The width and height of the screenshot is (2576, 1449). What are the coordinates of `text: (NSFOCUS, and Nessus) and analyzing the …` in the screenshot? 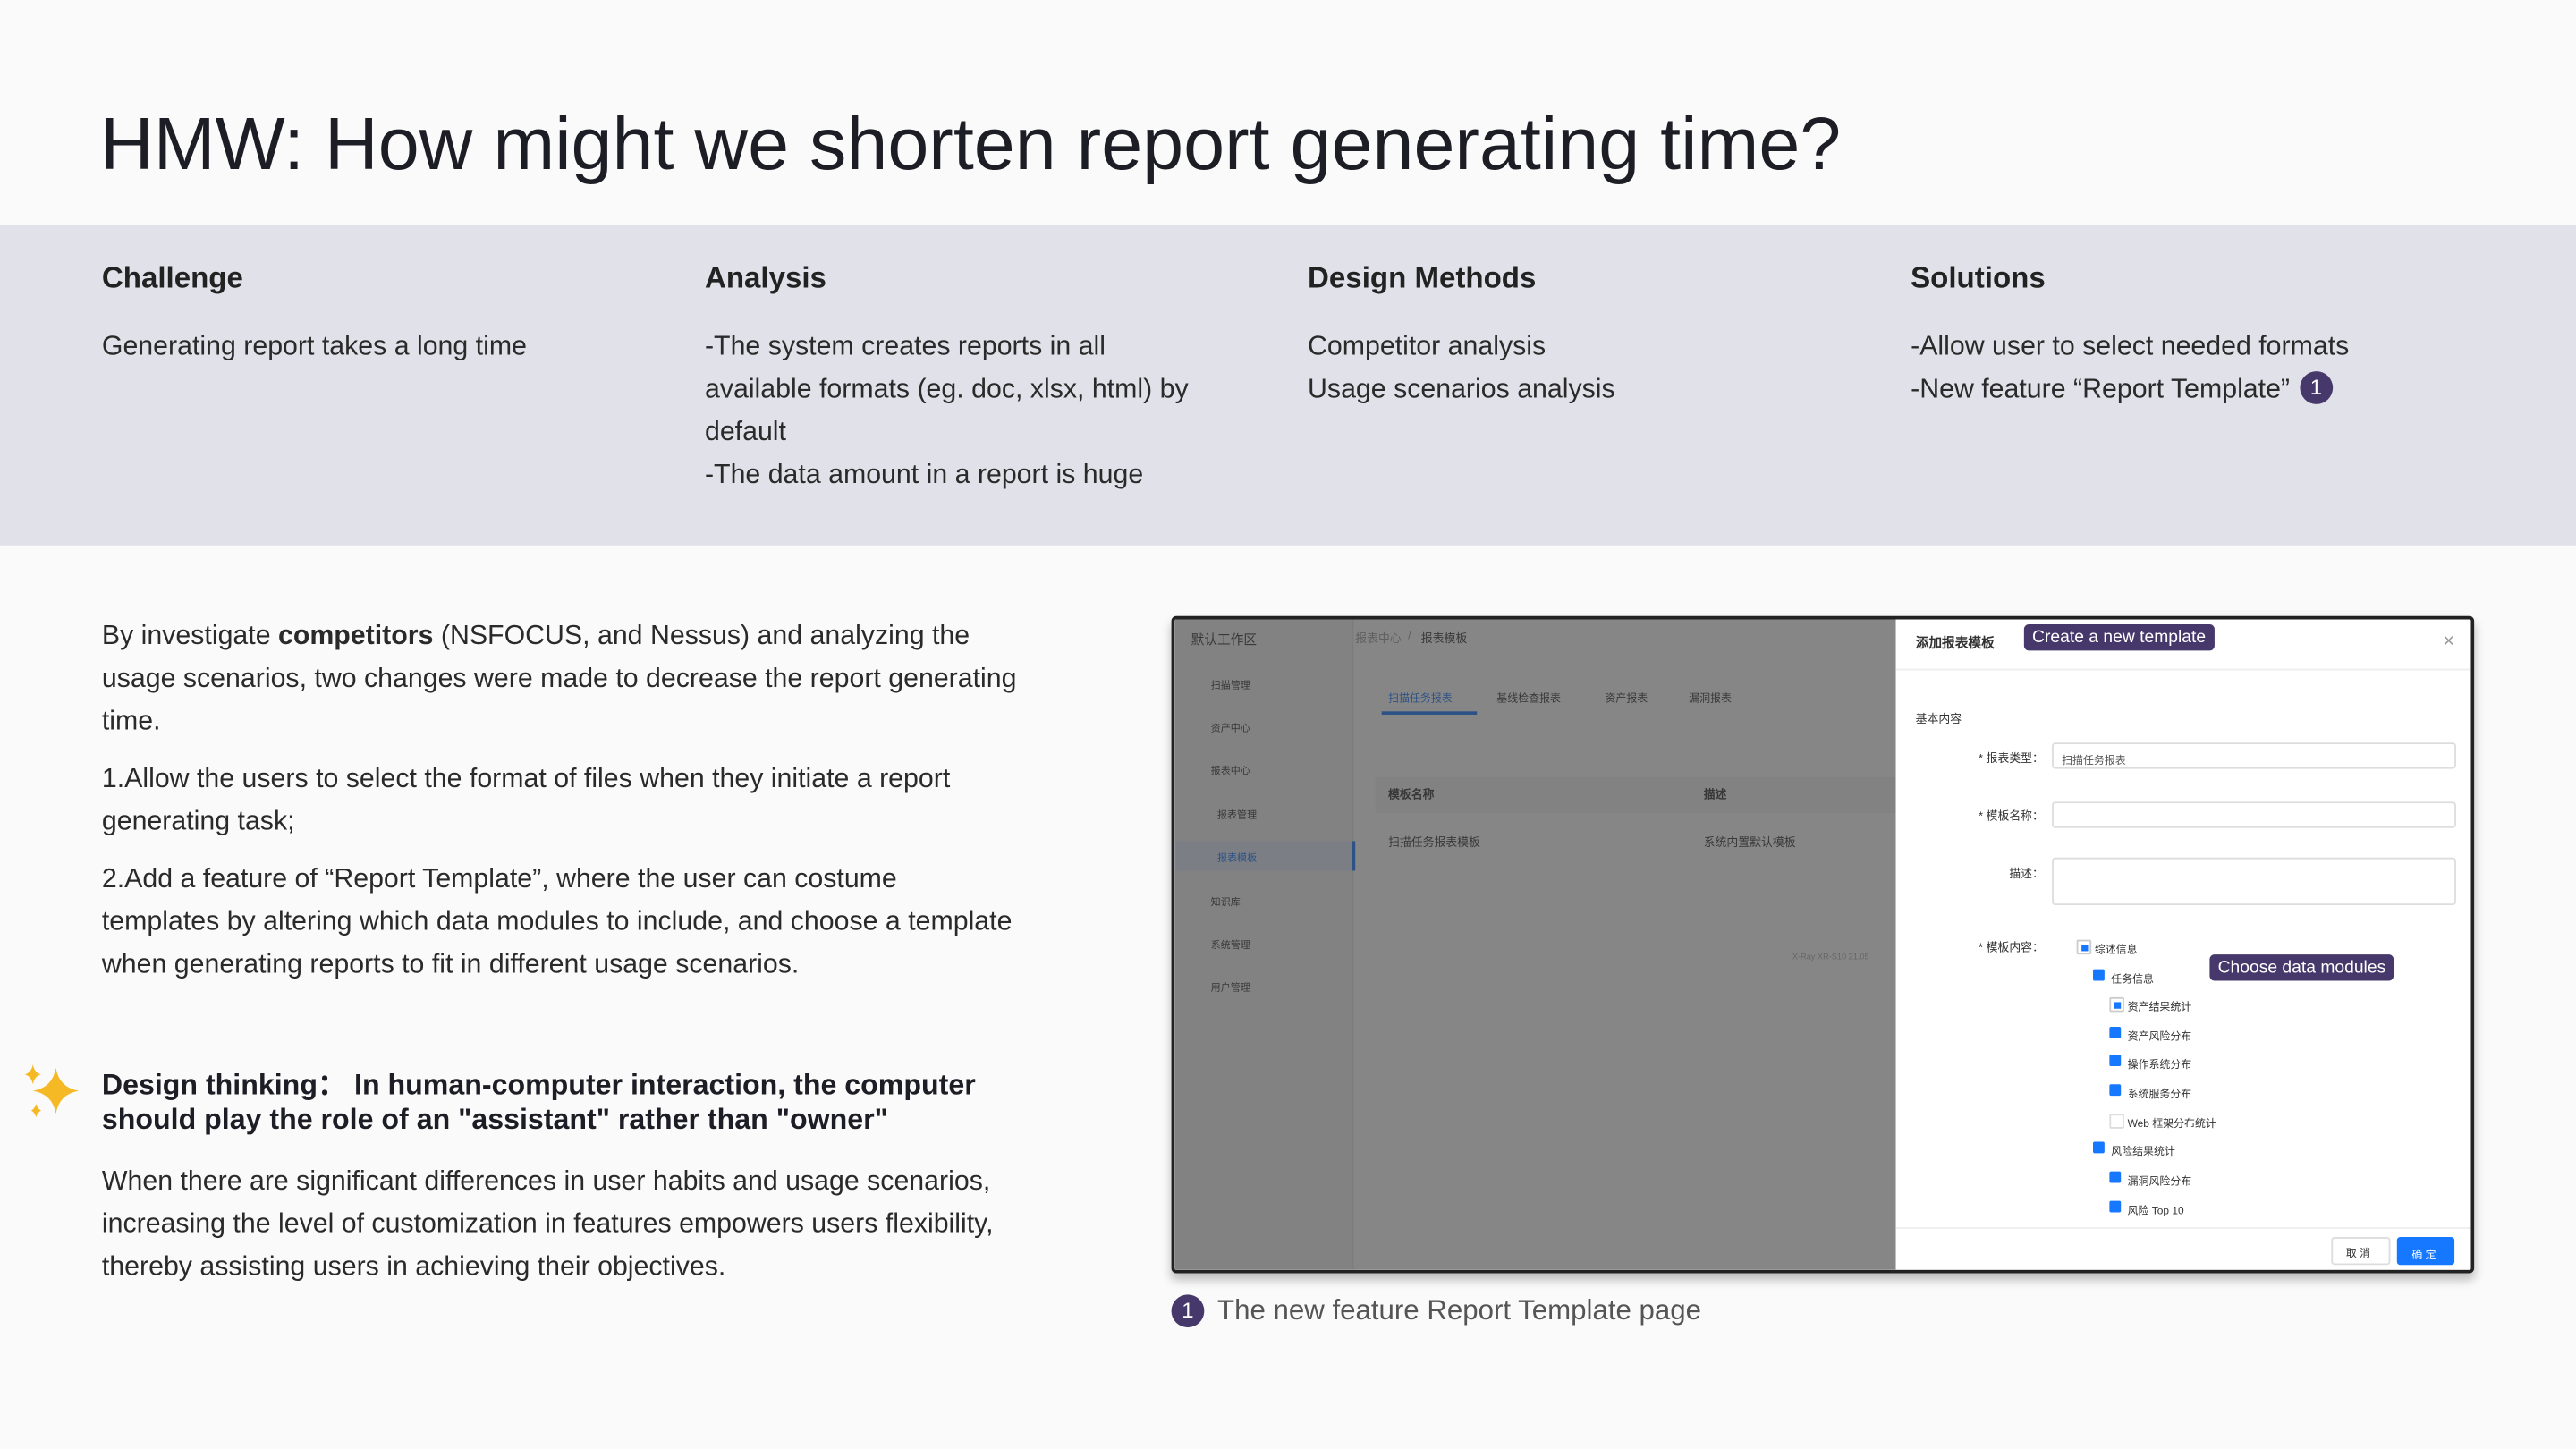 It's located at (559, 678).